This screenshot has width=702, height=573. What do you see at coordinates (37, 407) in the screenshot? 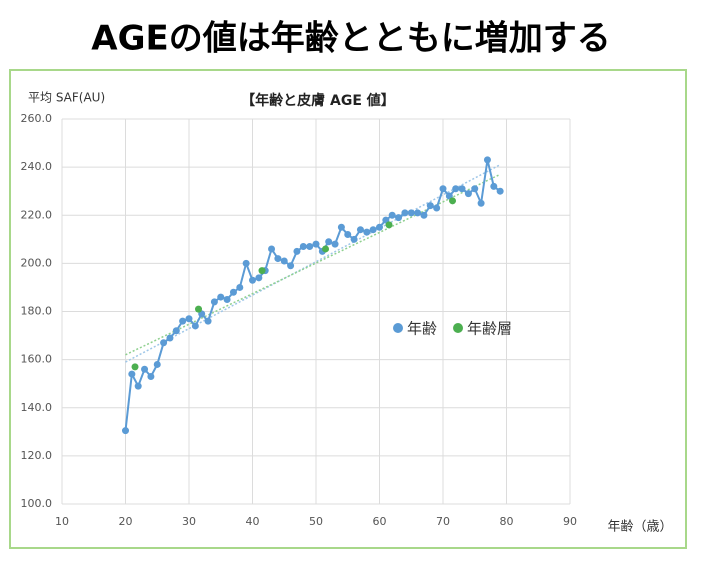
I see `y-tick-label: 140.0` at bounding box center [37, 407].